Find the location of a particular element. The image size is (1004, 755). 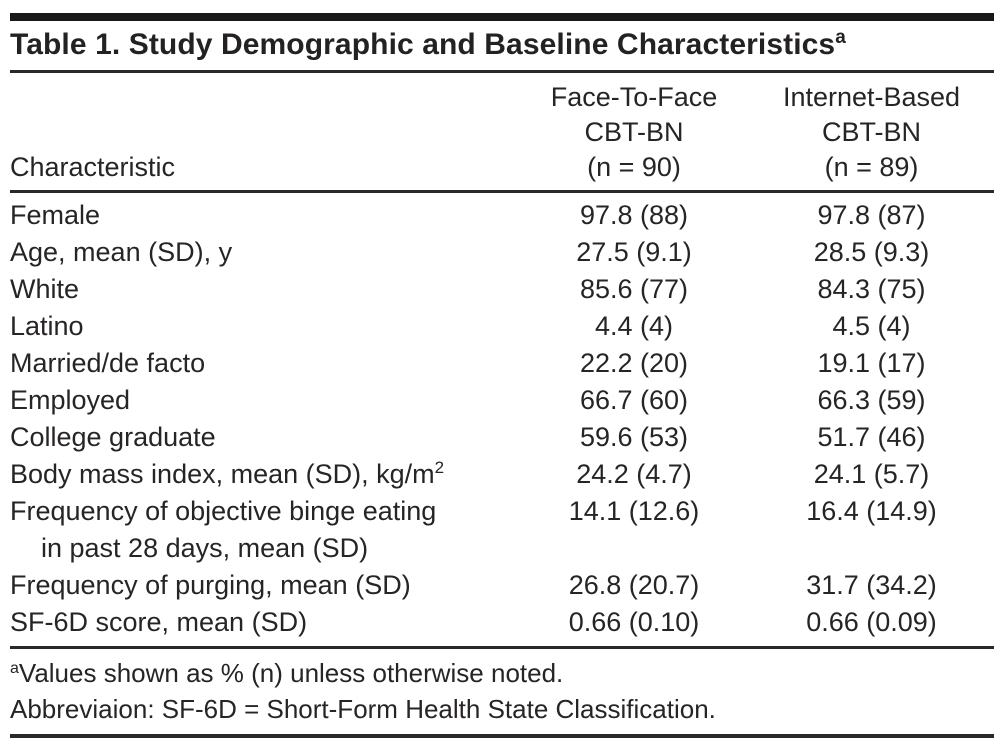

footnote-marker: a is located at coordinates (14, 668).